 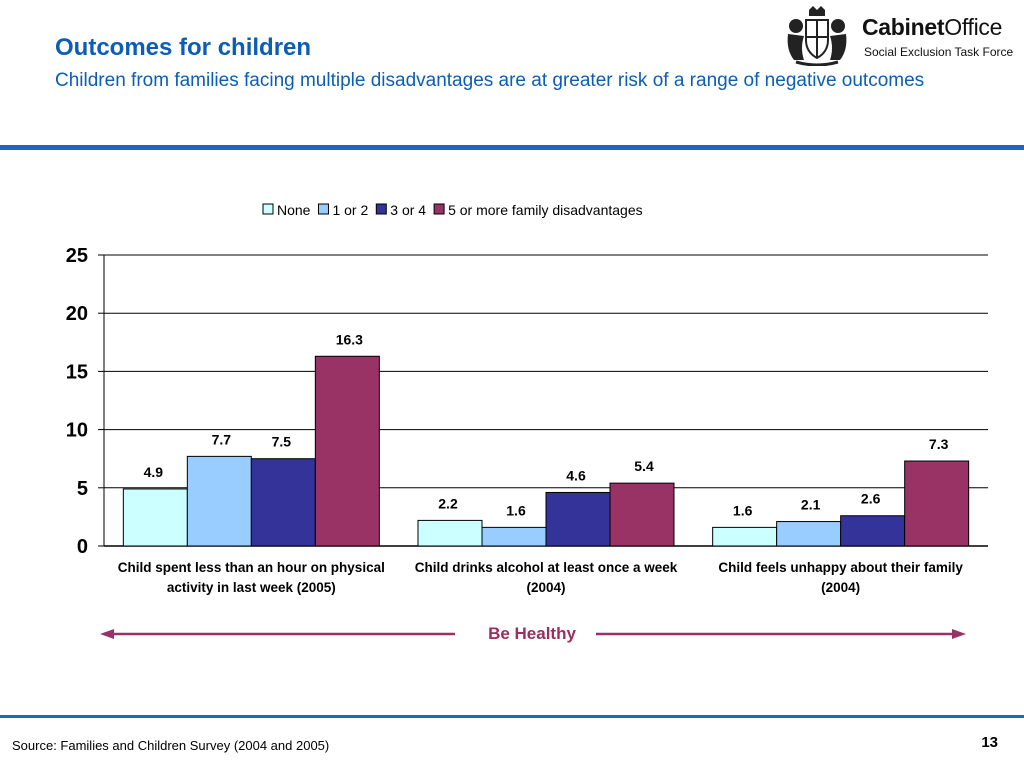 I want to click on data-label: 7.3, so click(x=939, y=444).